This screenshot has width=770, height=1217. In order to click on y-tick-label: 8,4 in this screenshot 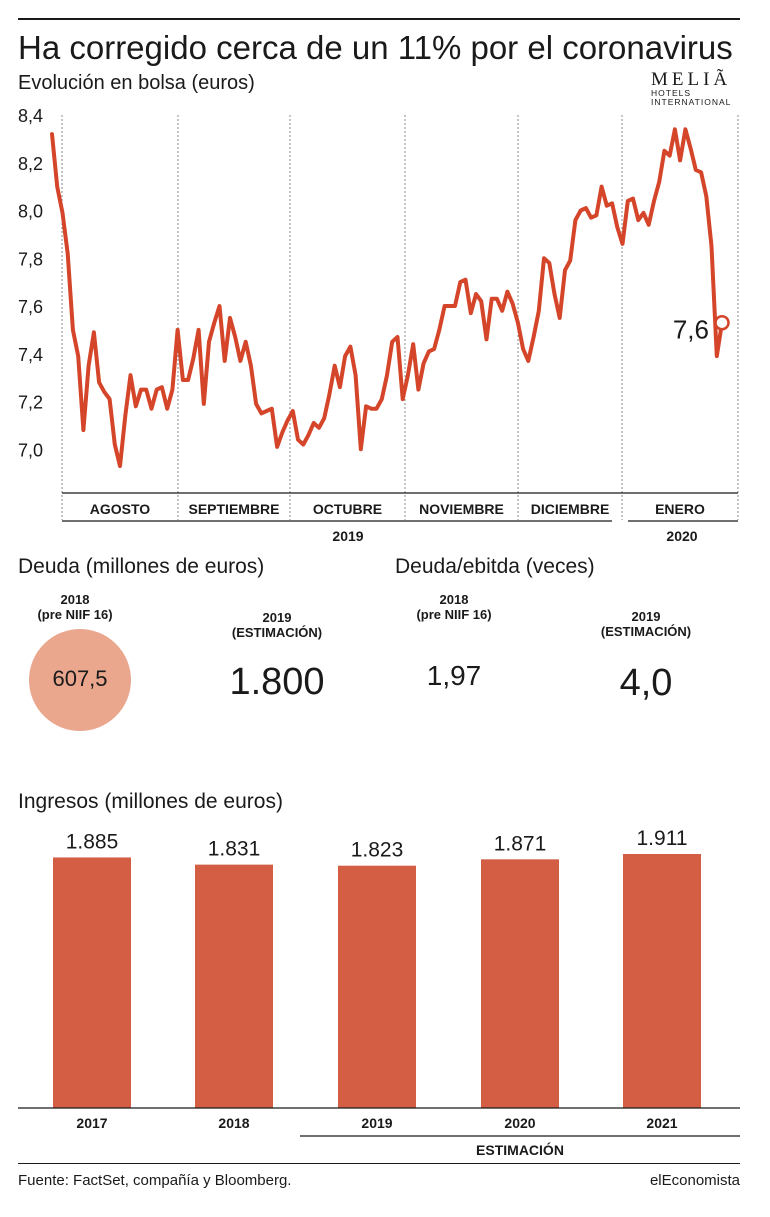, I will do `click(30, 116)`.